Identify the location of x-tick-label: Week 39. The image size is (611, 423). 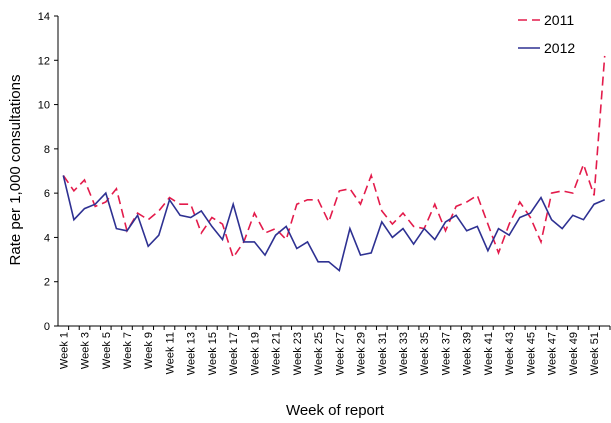
(468, 353).